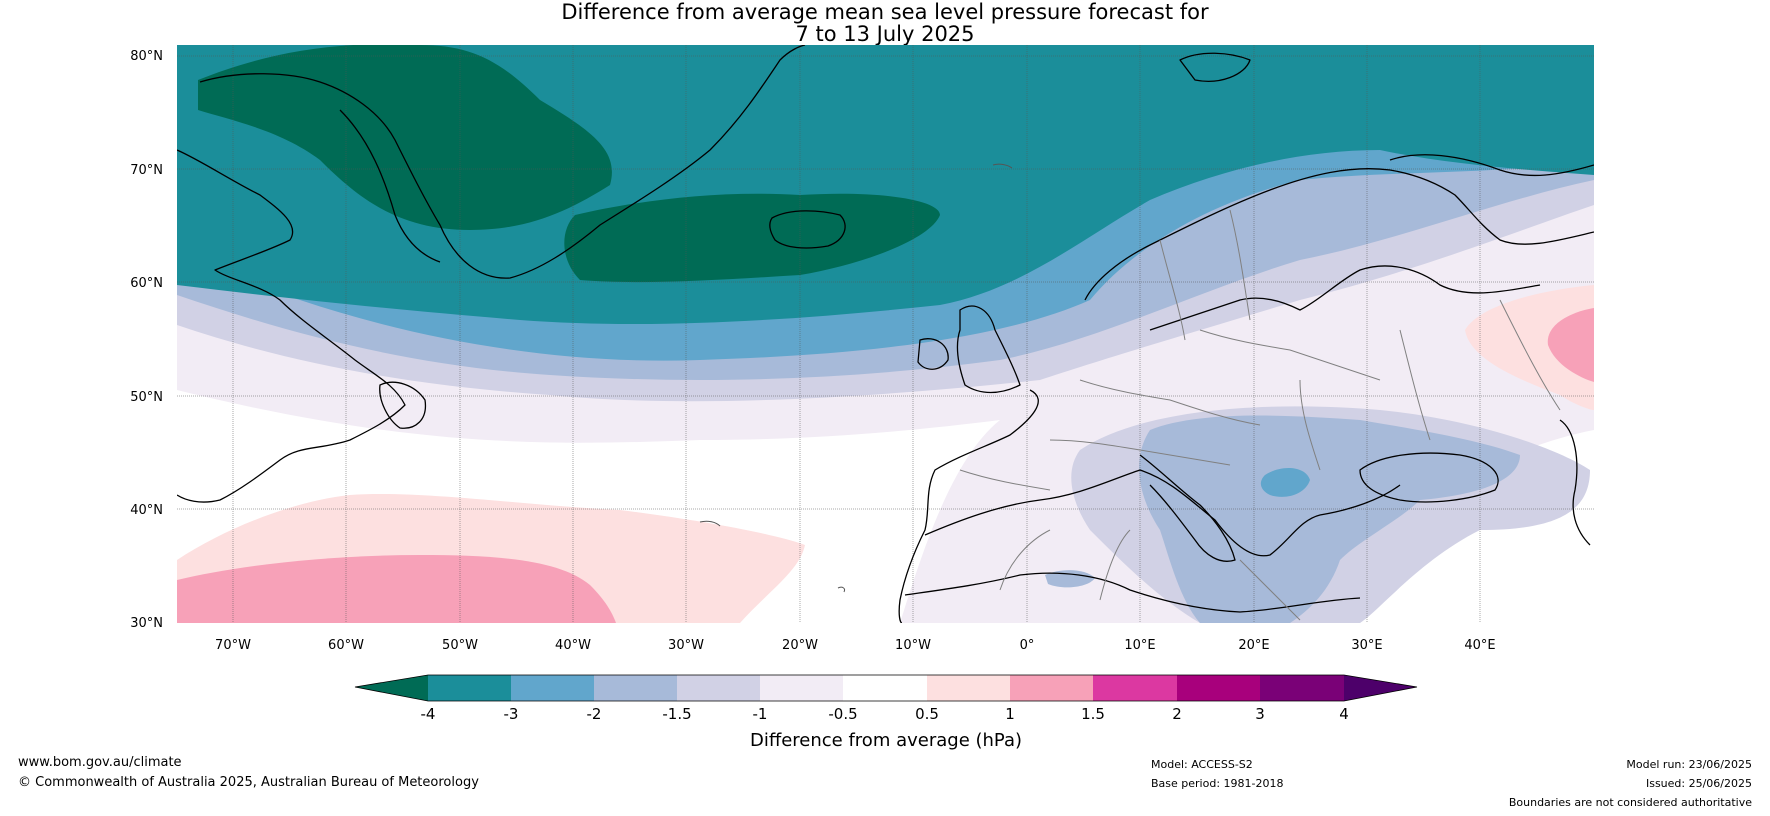  What do you see at coordinates (1698, 783) in the screenshot?
I see `issued-date: Issued: 25/06/2025` at bounding box center [1698, 783].